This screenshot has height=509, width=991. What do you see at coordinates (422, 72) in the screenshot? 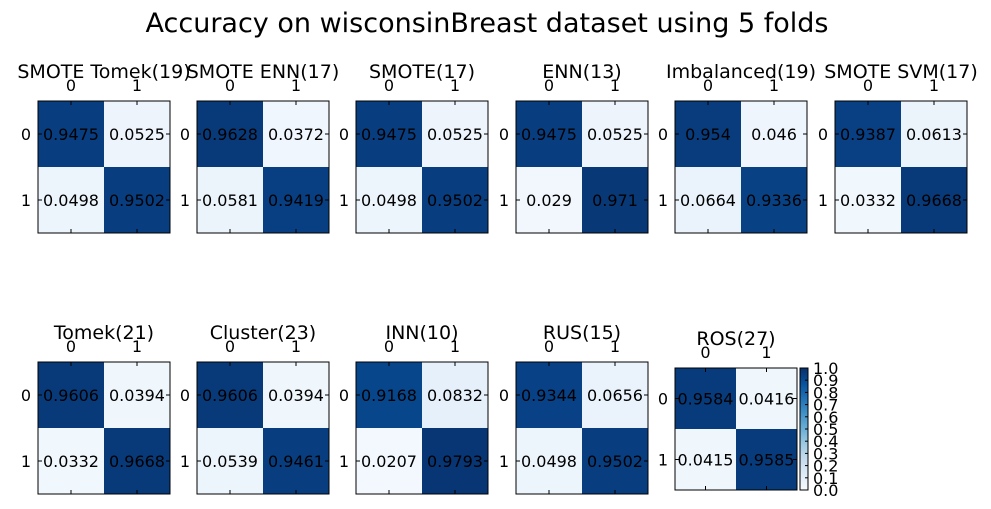
I see `panel-title: SMOTE(17)` at bounding box center [422, 72].